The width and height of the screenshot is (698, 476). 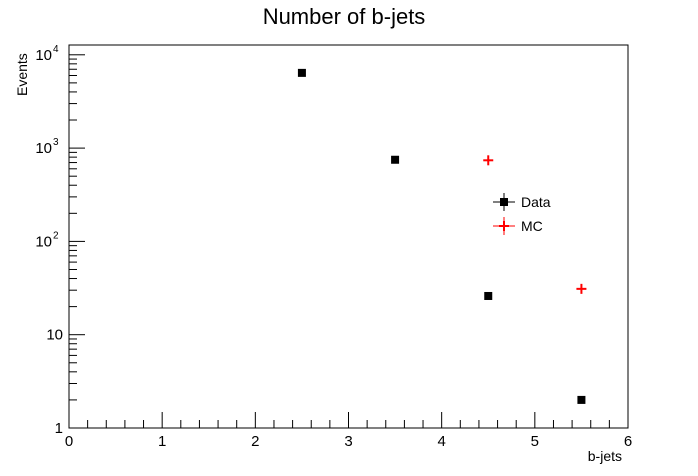 What do you see at coordinates (59, 428) in the screenshot?
I see `y-tick-label: 1` at bounding box center [59, 428].